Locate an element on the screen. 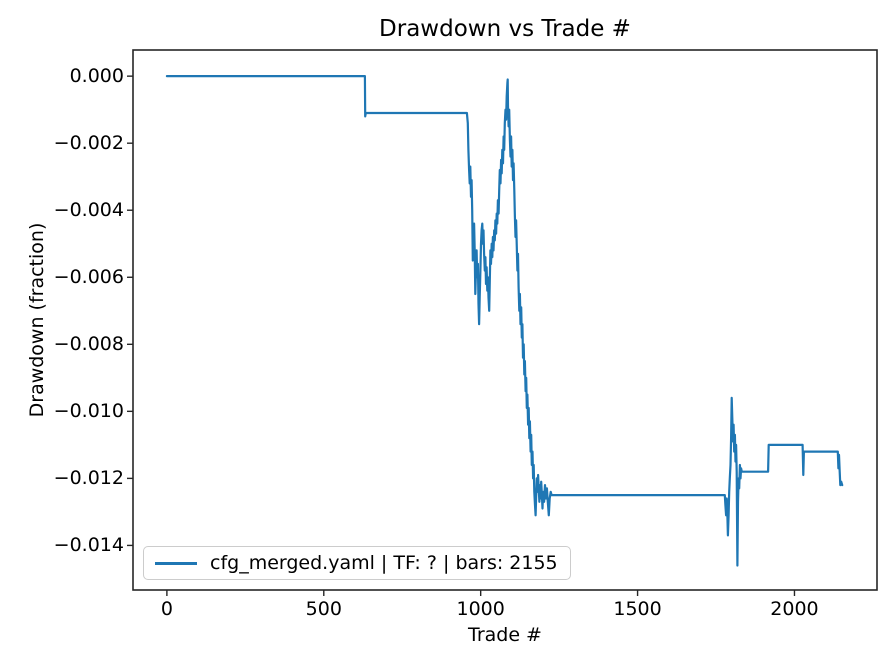 This screenshot has height=672, width=896. y-tick-label: −0.010 is located at coordinates (88, 411).